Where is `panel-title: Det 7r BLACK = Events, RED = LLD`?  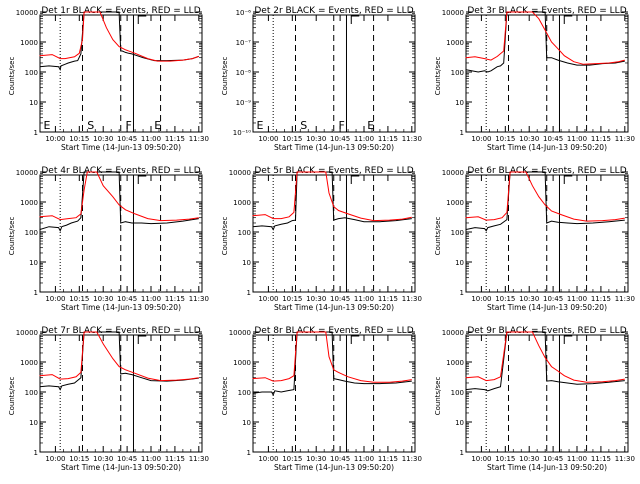 panel-title: Det 7r BLACK = Events, RED = LLD is located at coordinates (120, 331).